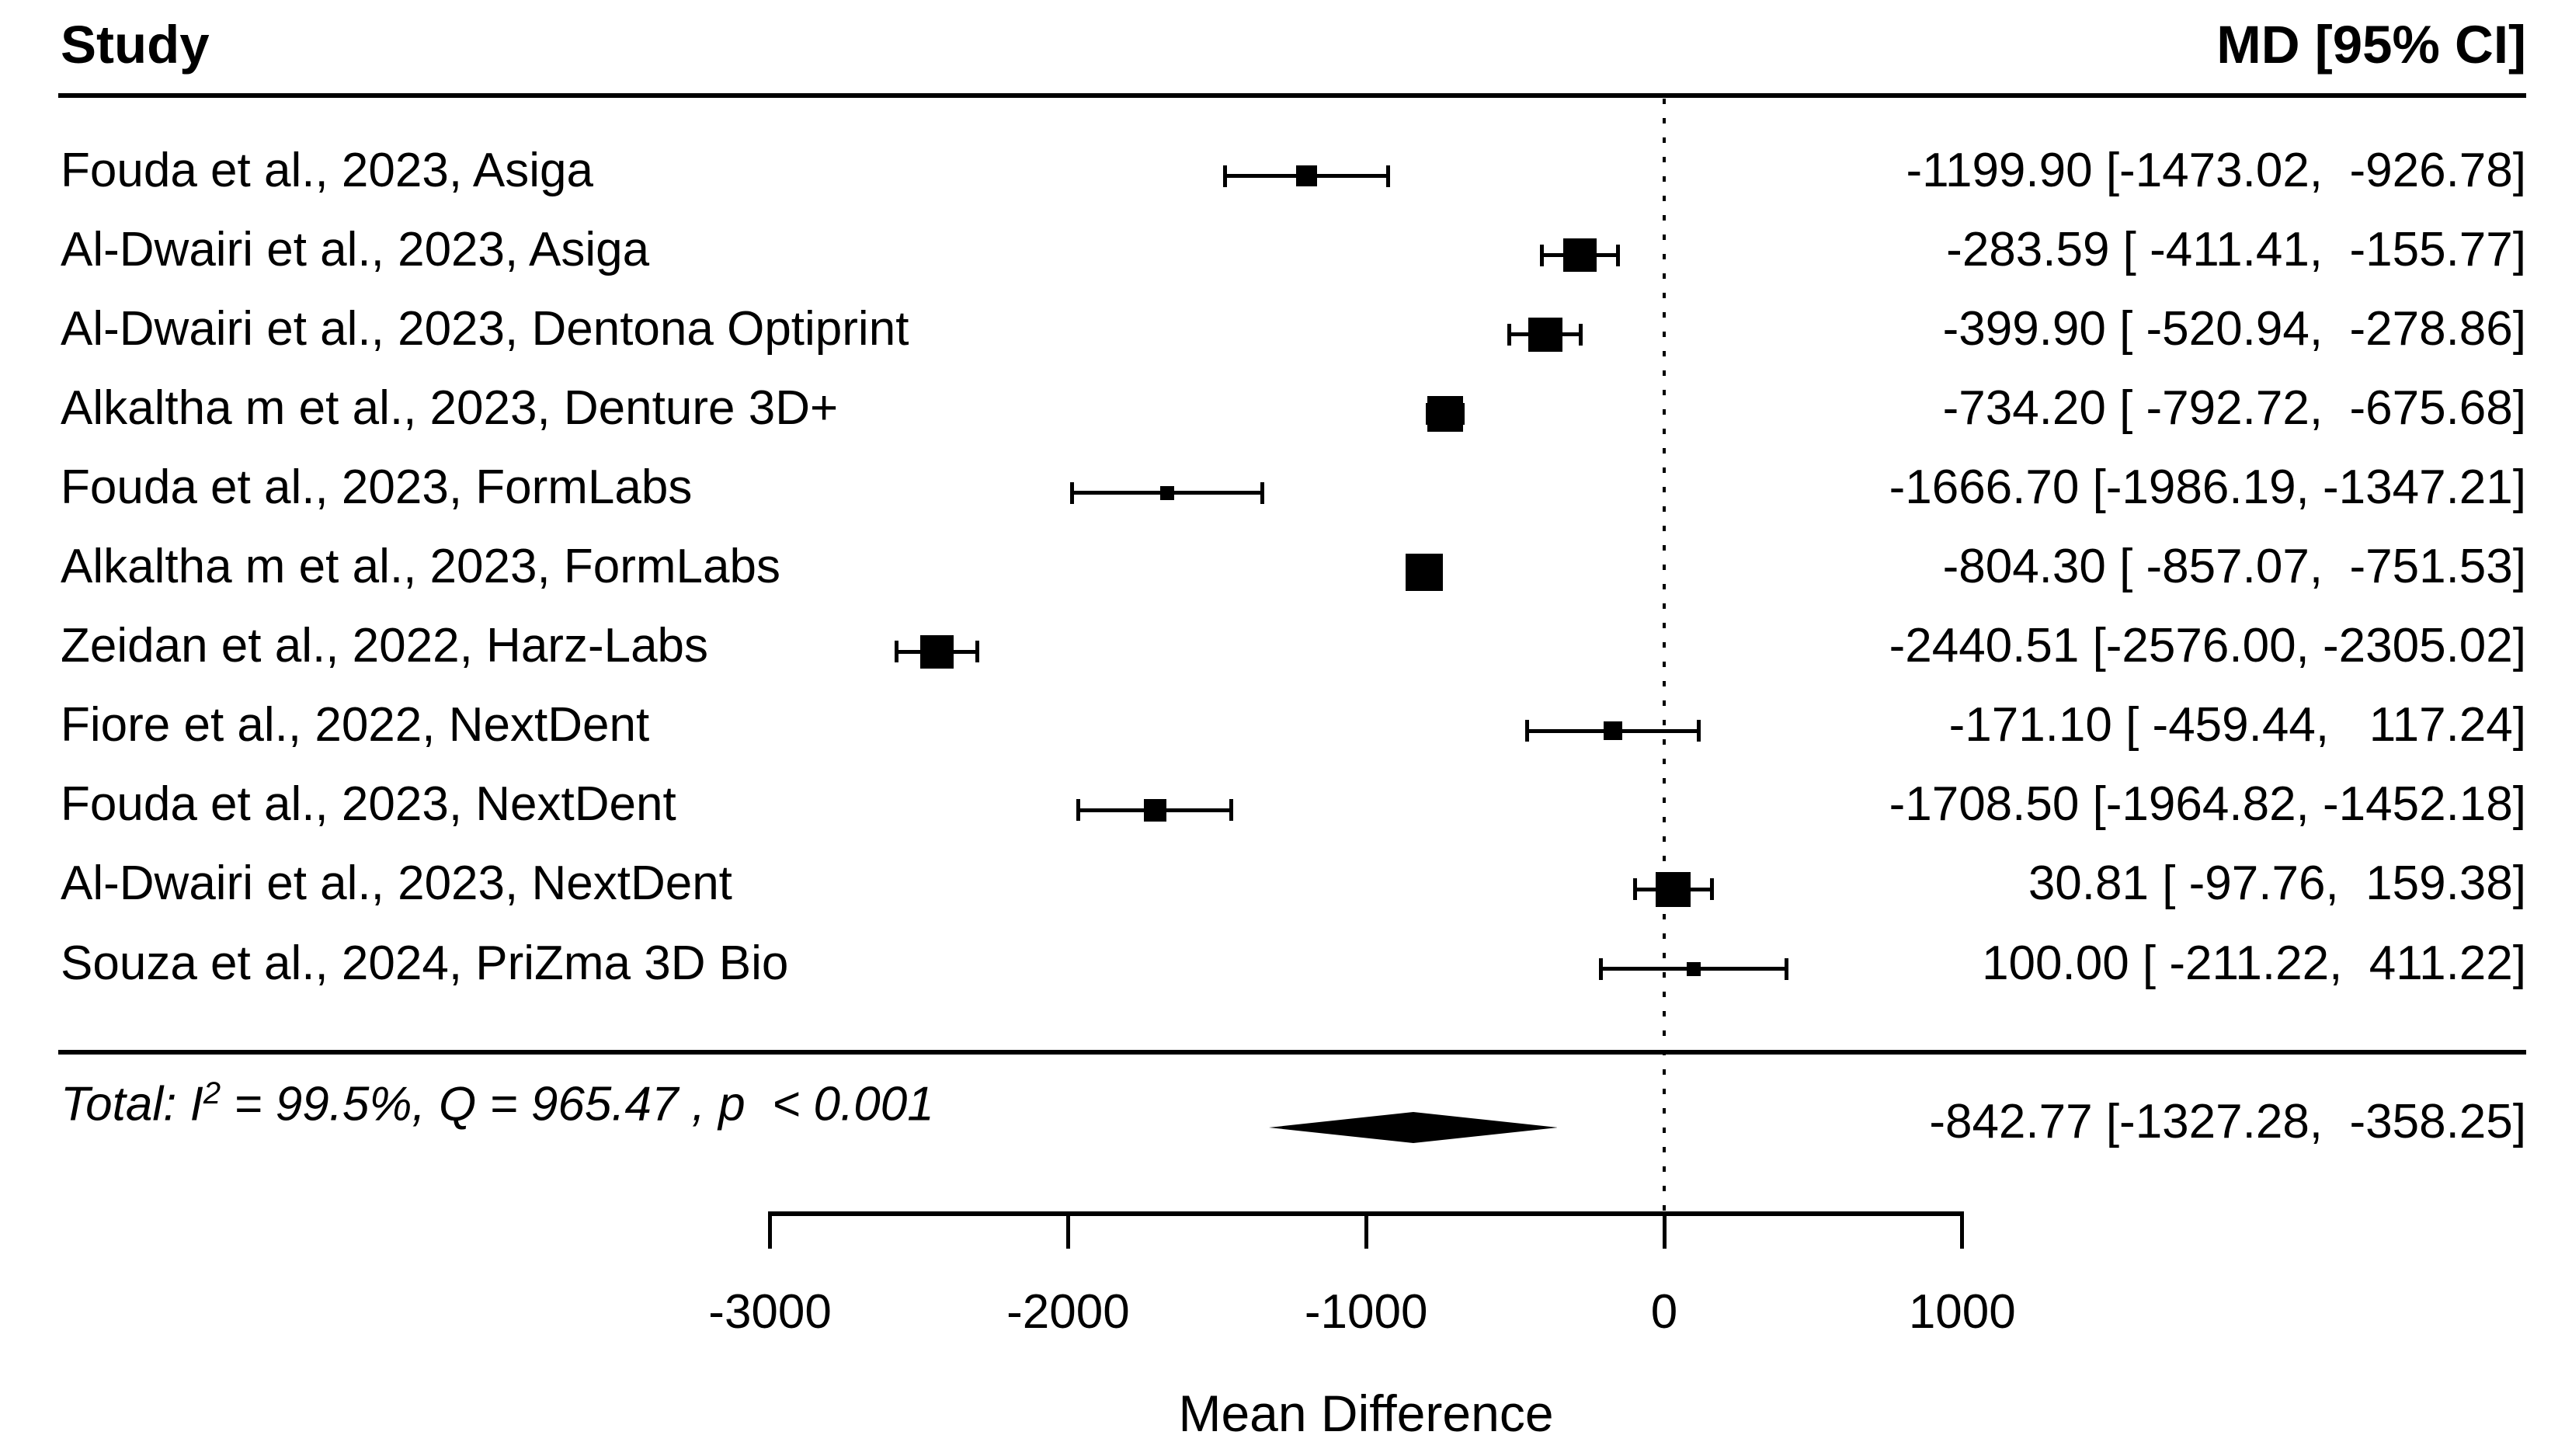  What do you see at coordinates (425, 963) in the screenshot?
I see `study-label: Souza et al., 2024, PriZma 3D Bio` at bounding box center [425, 963].